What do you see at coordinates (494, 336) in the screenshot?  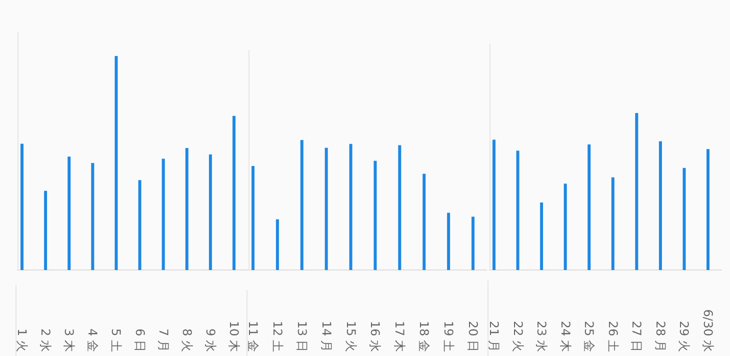 I see `x-tick-label: 21 月` at bounding box center [494, 336].